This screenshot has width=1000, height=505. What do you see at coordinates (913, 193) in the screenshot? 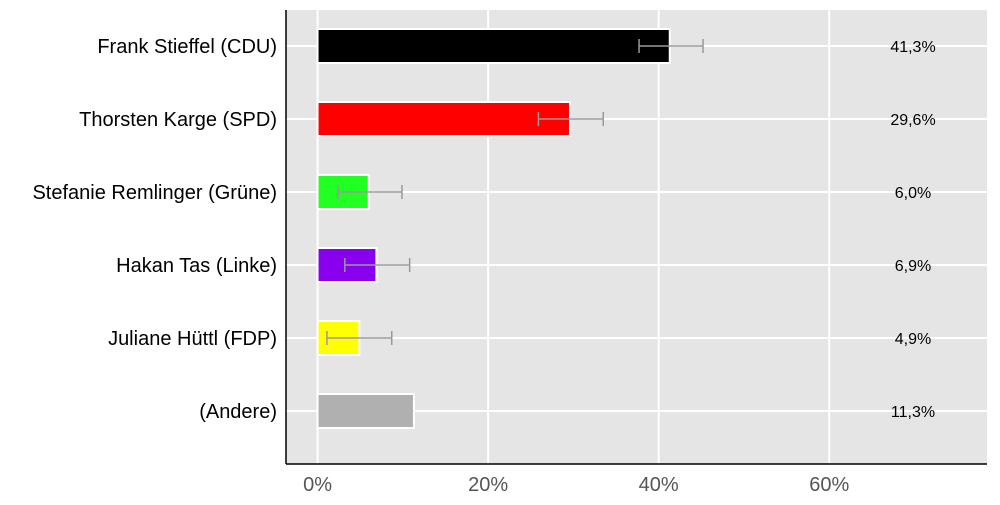
I see `value-label-2: 6,0%` at bounding box center [913, 193].